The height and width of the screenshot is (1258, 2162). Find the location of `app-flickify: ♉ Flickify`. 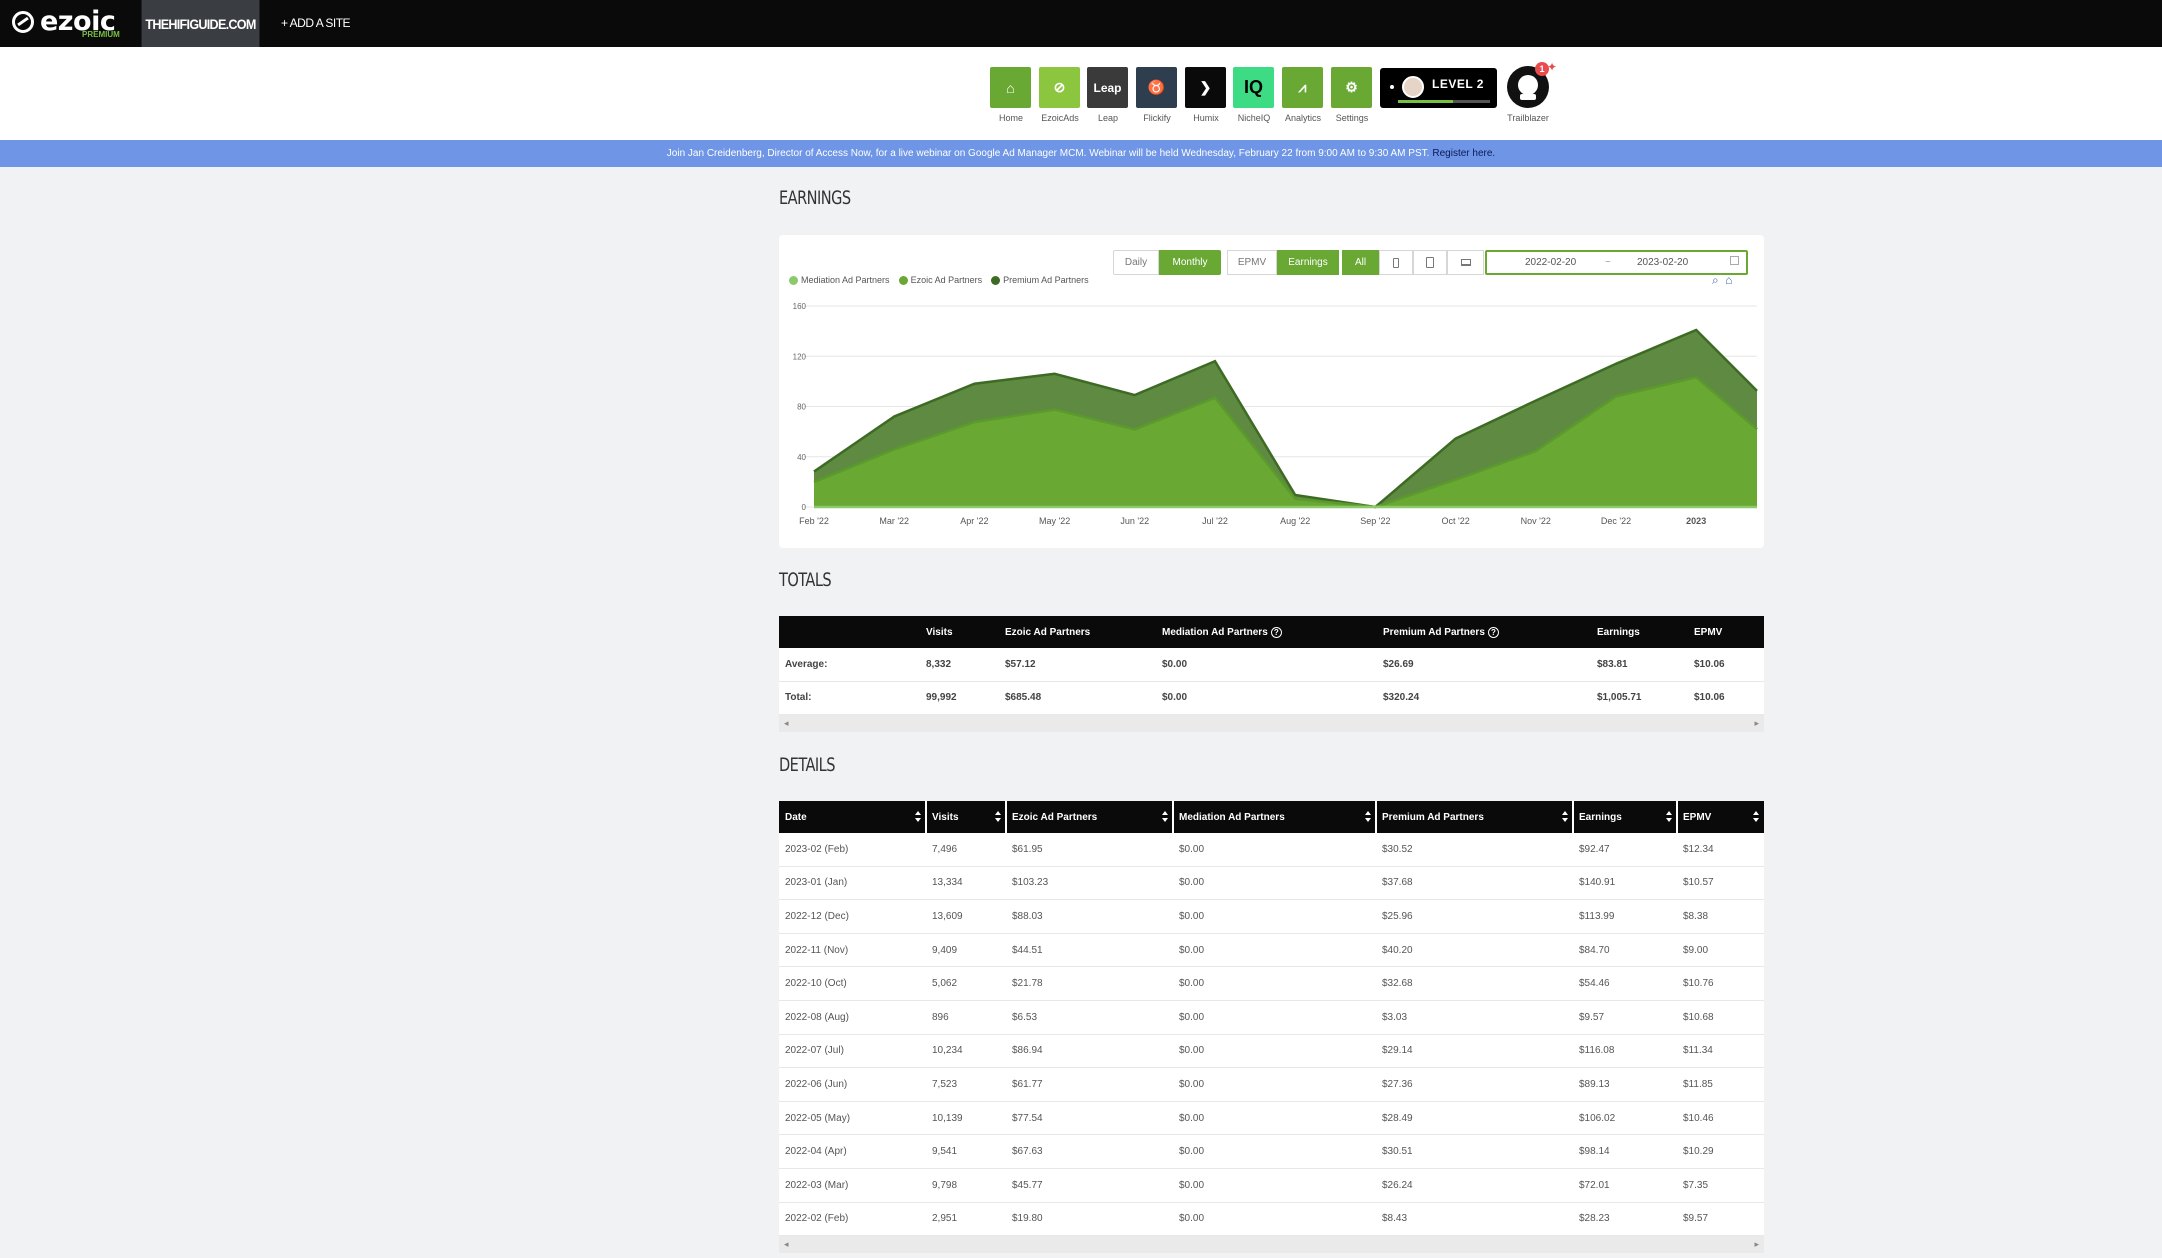

app-flickify: ♉ Flickify is located at coordinates (1157, 95).